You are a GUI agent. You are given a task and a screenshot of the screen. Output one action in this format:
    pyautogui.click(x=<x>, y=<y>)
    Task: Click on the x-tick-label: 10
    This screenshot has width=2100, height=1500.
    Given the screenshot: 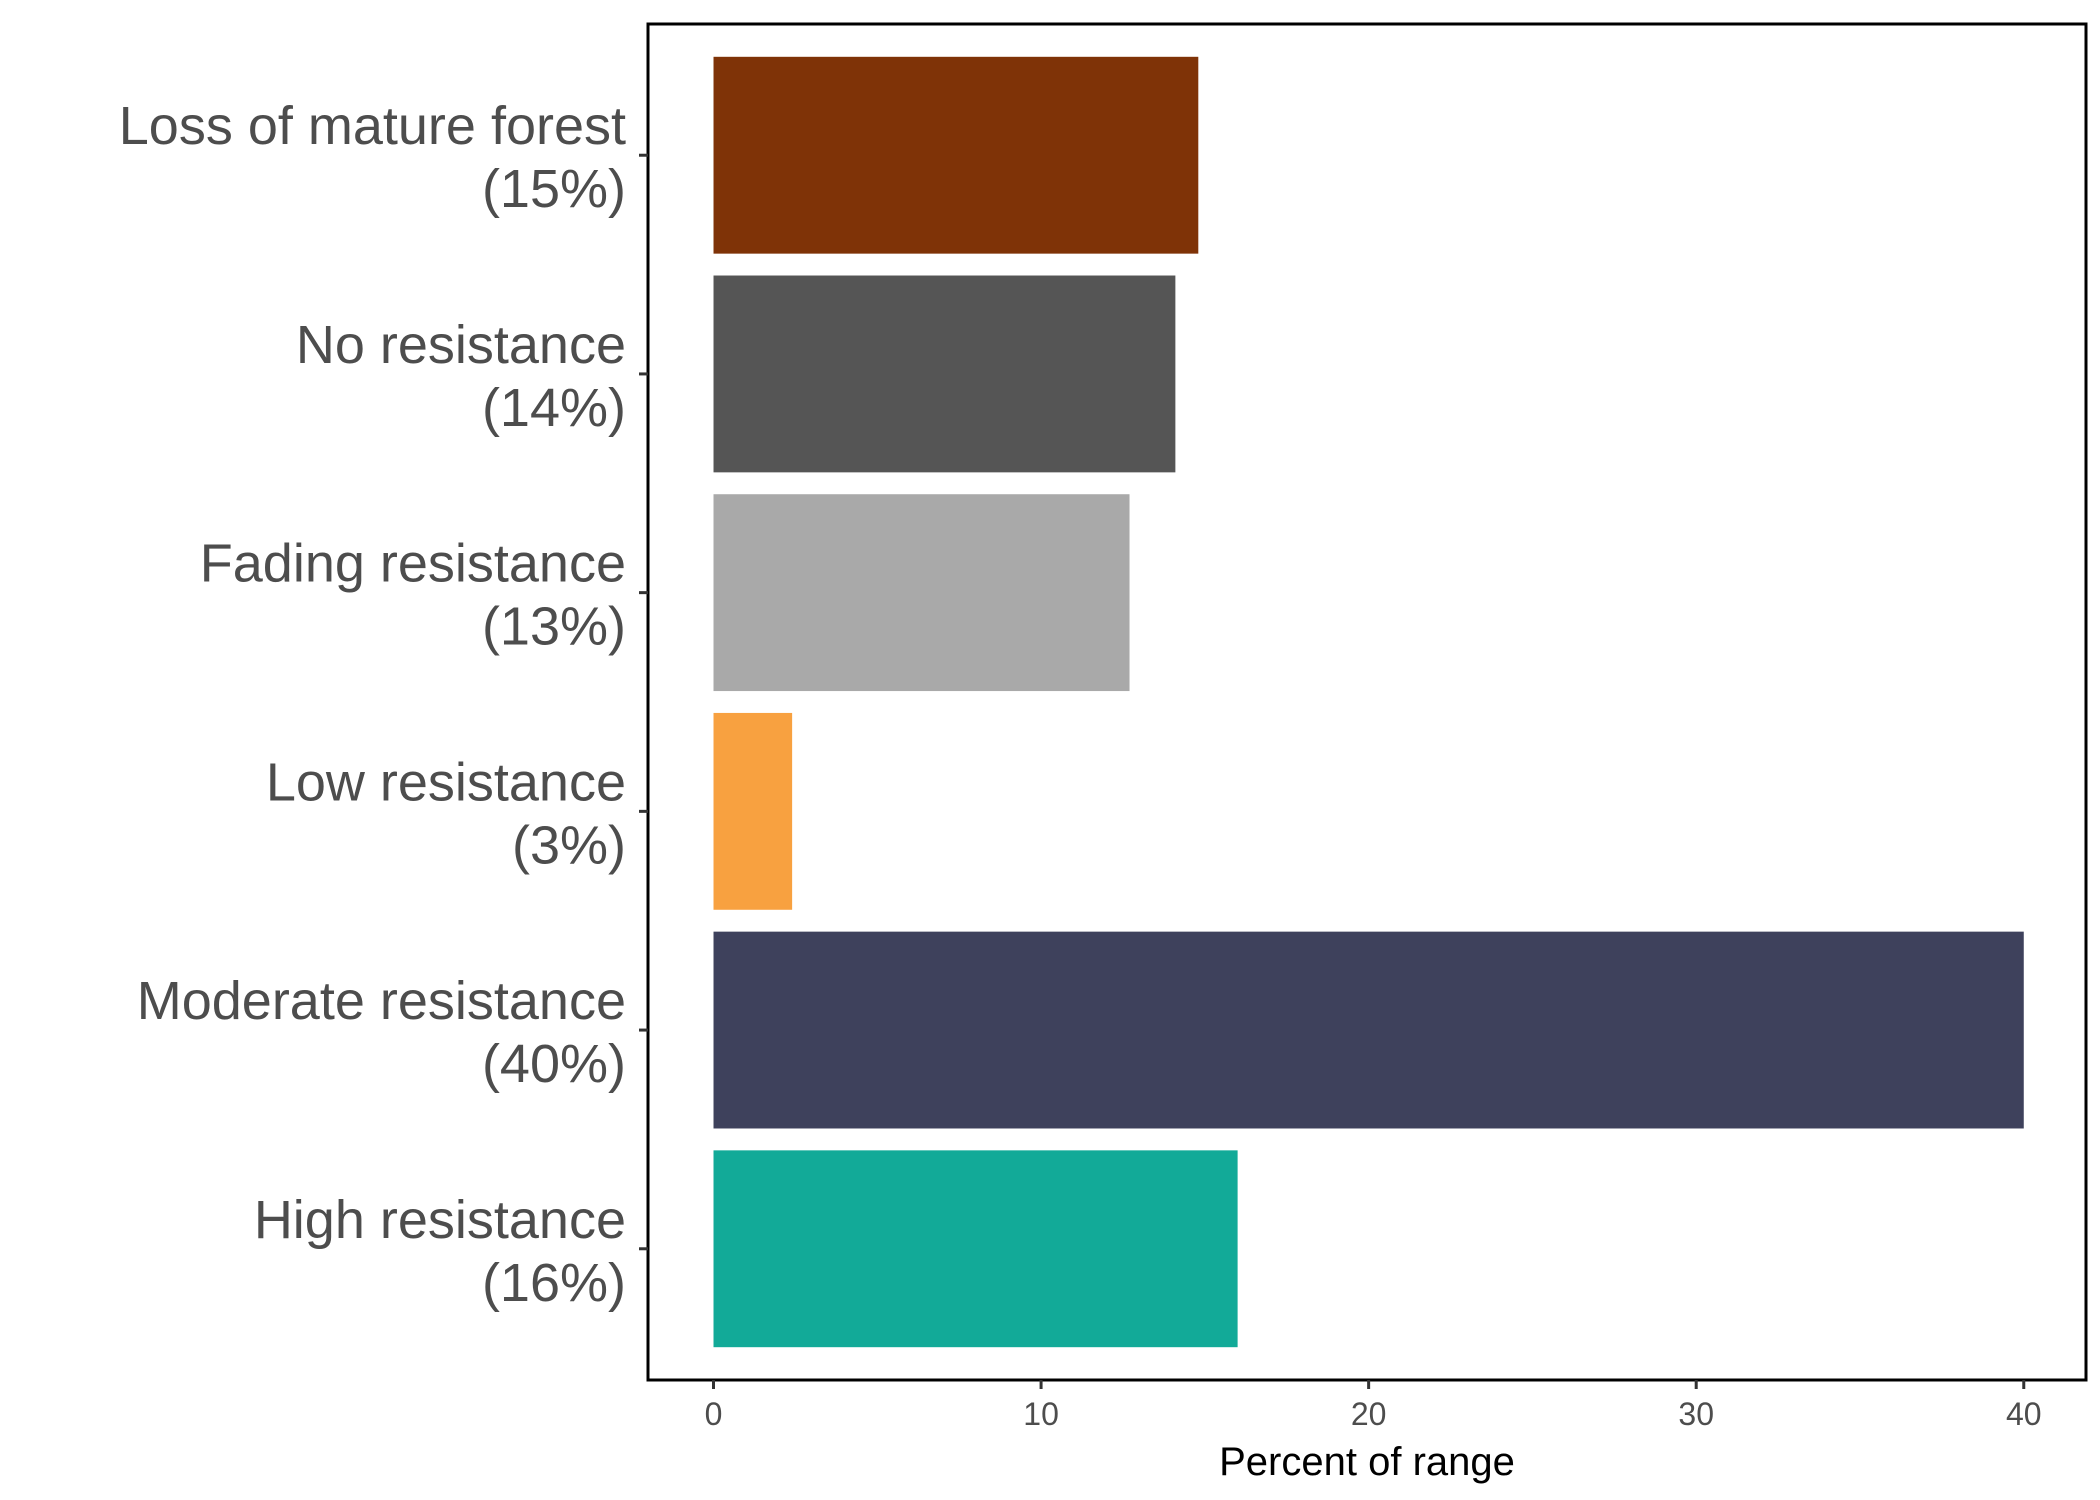 What is the action you would take?
    pyautogui.click(x=1041, y=1414)
    